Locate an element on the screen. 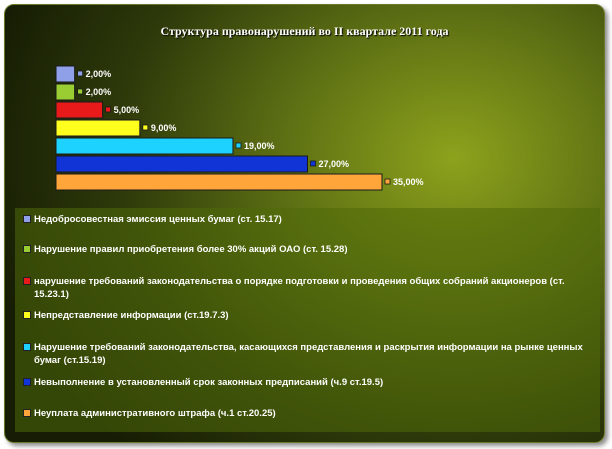 The width and height of the screenshot is (612, 449). bar-value-label-2: 2,00% is located at coordinates (99, 92).